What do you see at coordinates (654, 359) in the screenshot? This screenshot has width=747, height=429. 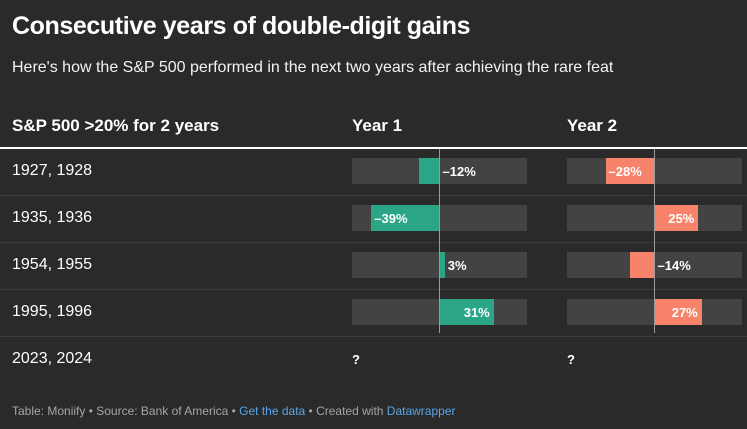 I see `bar-cell-year-2: ?` at bounding box center [654, 359].